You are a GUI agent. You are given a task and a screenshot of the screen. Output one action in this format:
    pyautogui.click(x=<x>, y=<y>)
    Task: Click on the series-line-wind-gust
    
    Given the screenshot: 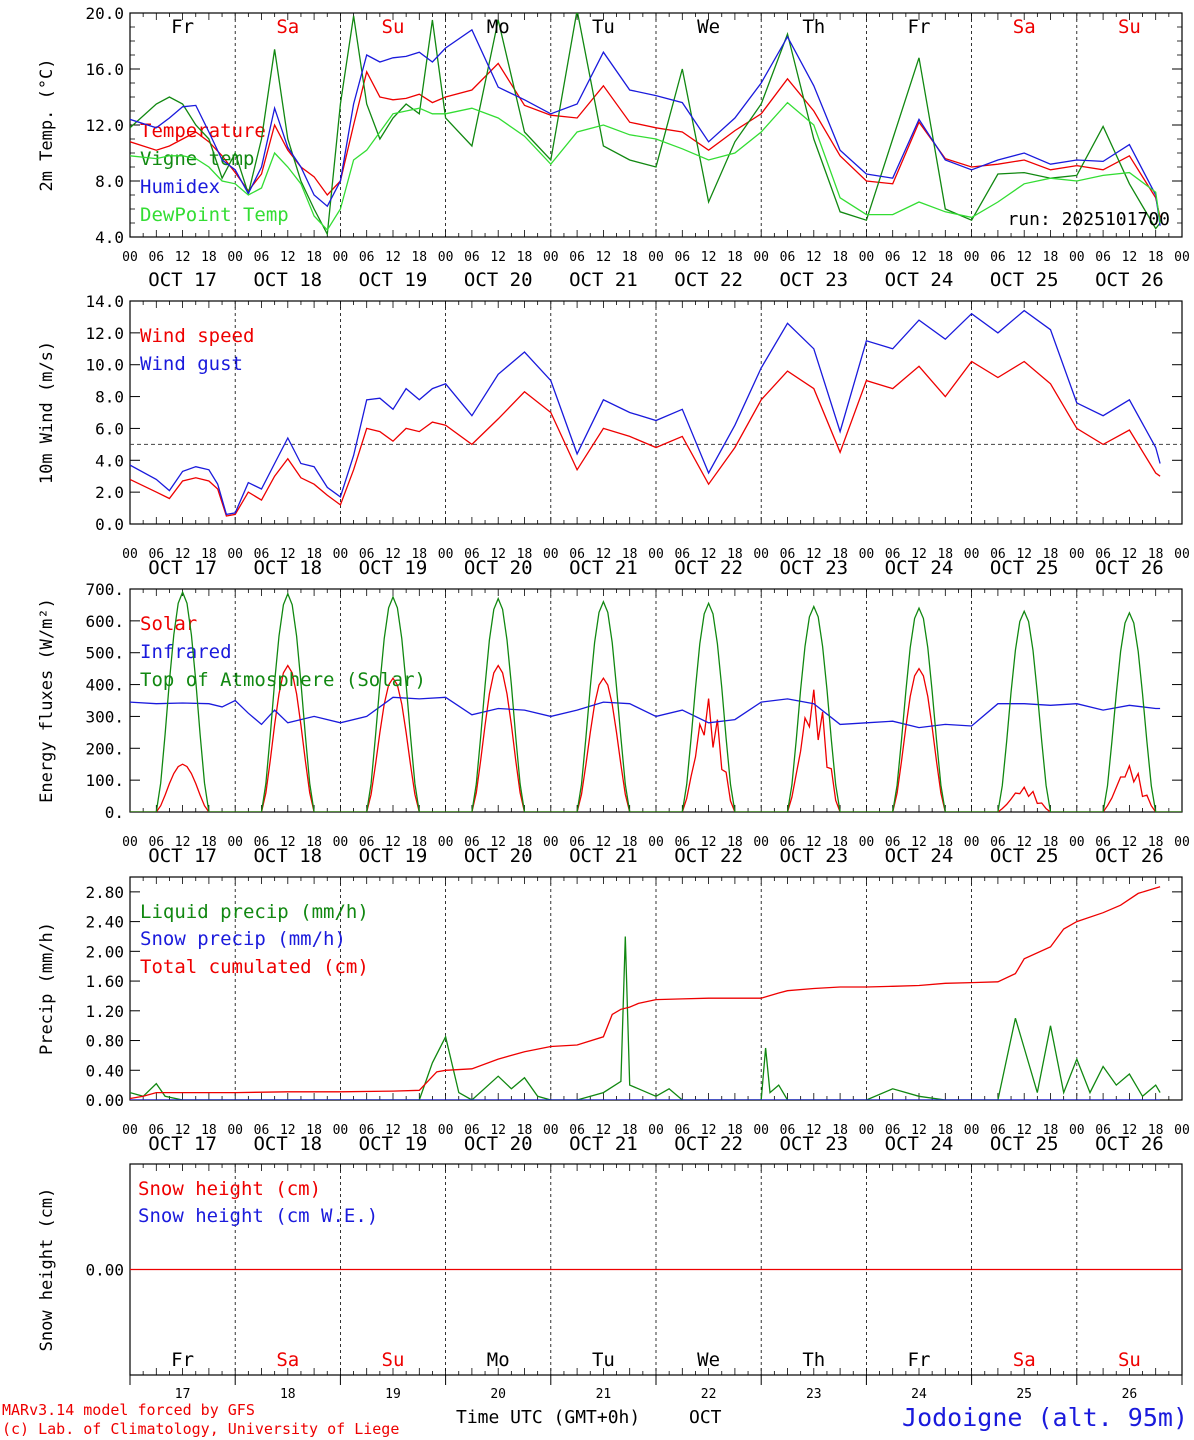 What is the action you would take?
    pyautogui.click(x=645, y=412)
    